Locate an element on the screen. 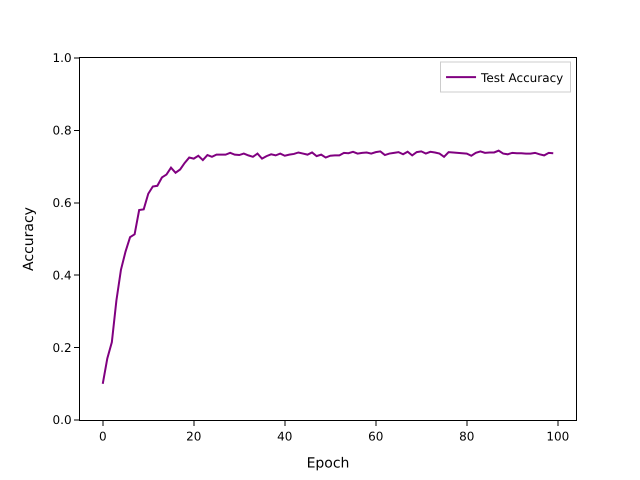  legend-label: Test Accuracy is located at coordinates (522, 77).